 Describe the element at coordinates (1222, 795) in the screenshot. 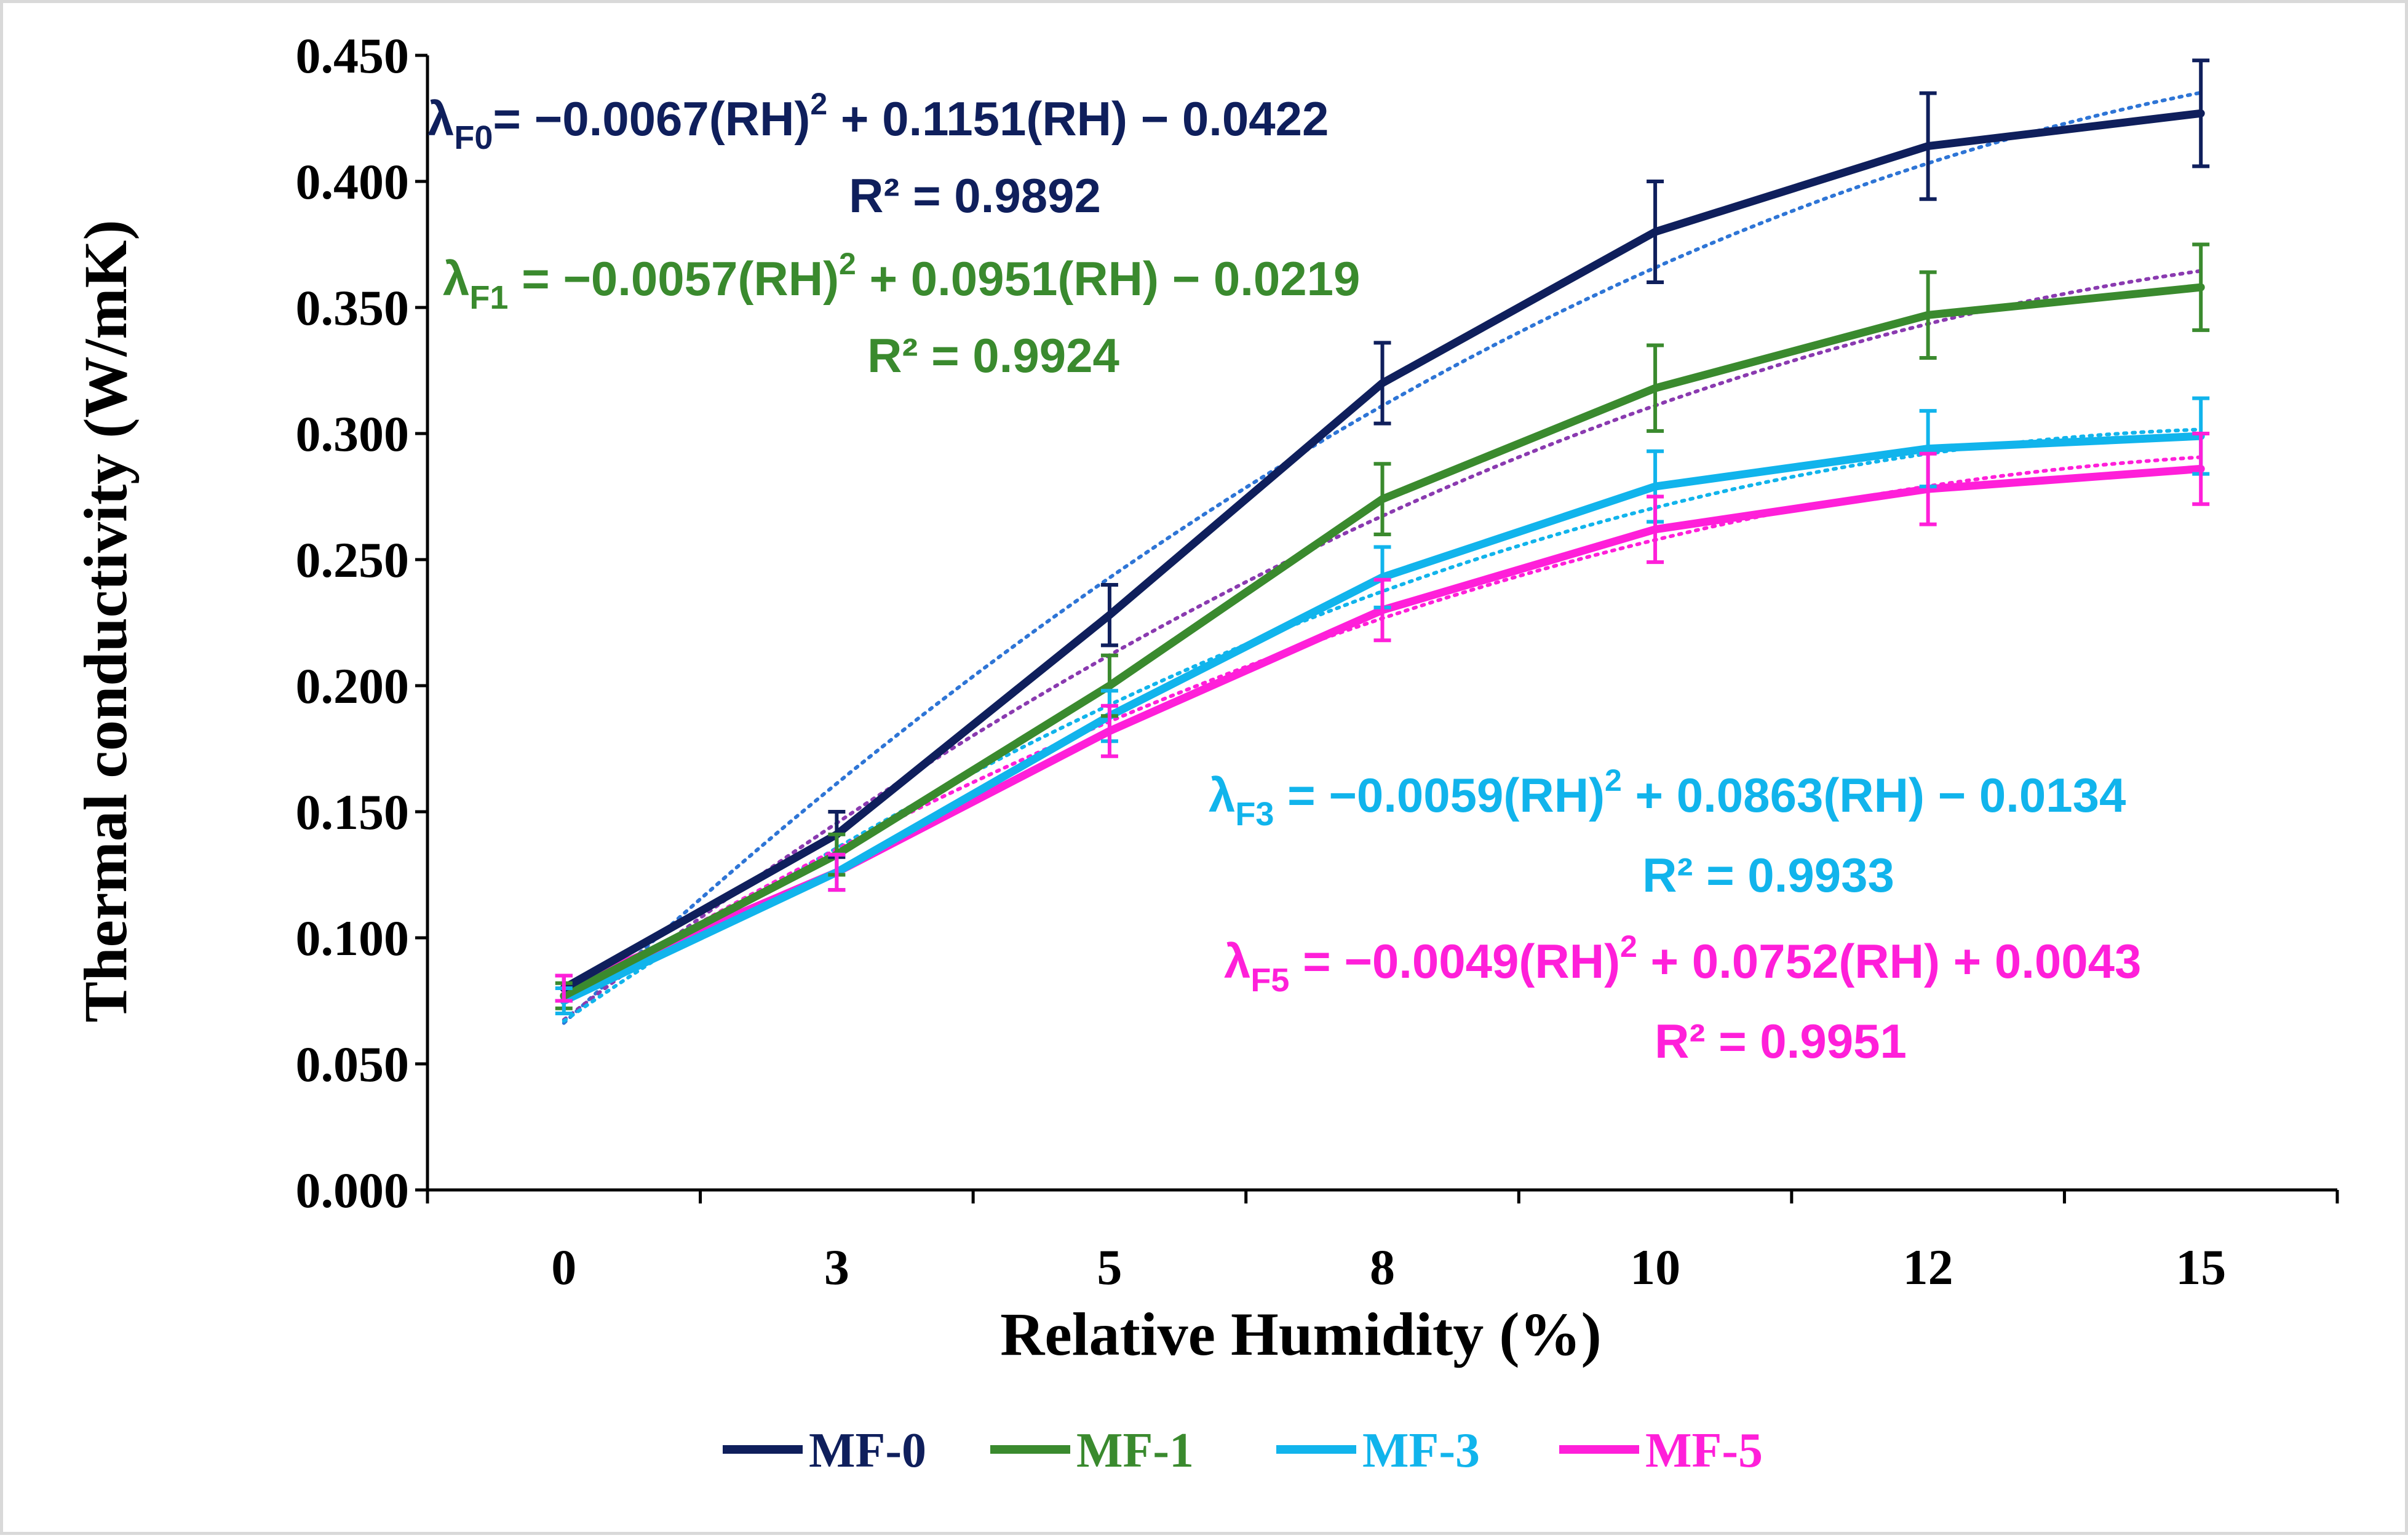

I see `equation-mf-3-symbol: λ` at that location.